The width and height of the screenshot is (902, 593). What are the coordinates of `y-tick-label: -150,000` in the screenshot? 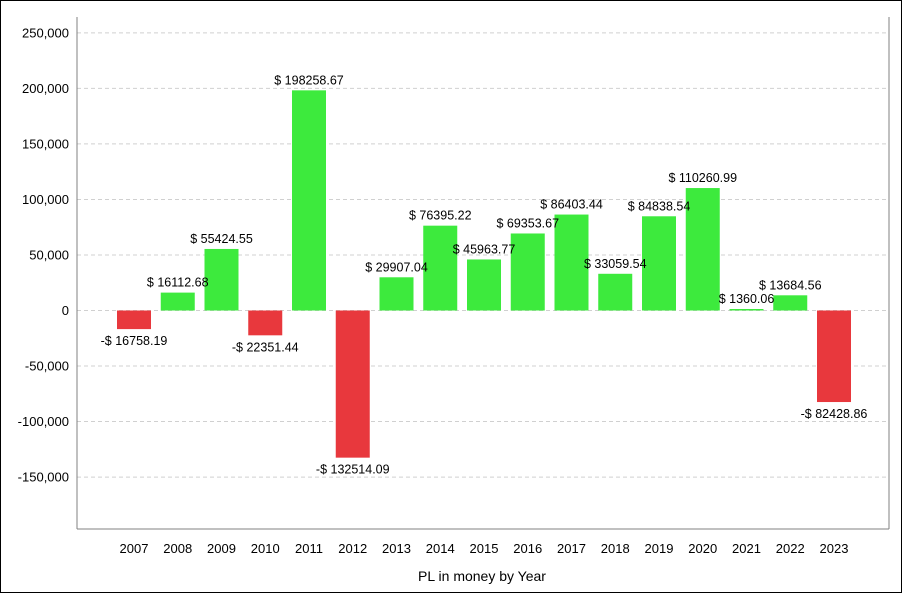 It's located at (43, 477).